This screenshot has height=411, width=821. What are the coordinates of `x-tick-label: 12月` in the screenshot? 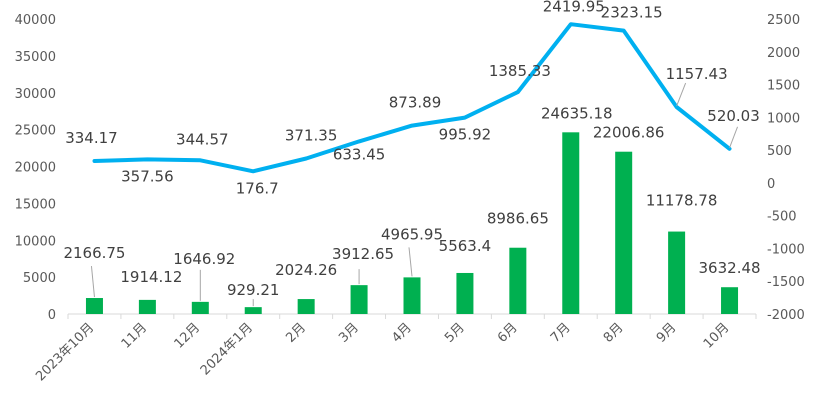 It's located at (187, 335).